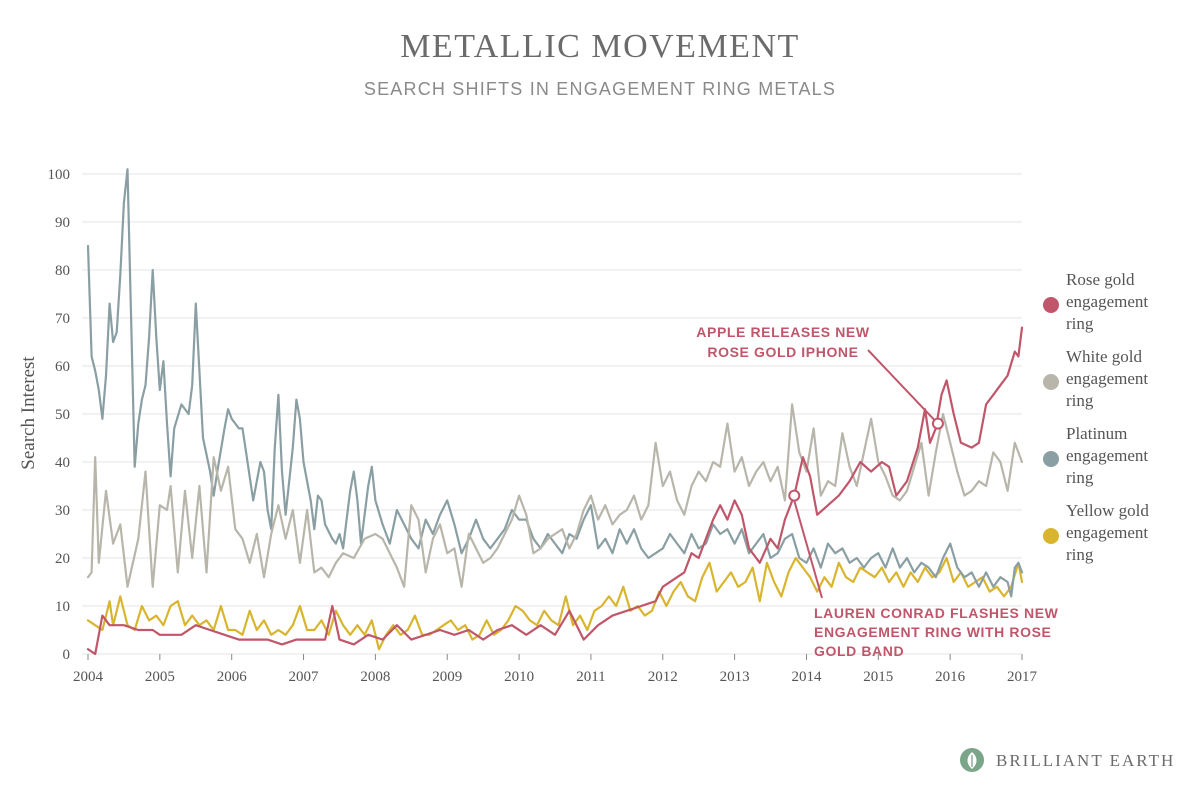 Image resolution: width=1200 pixels, height=800 pixels. What do you see at coordinates (782, 352) in the screenshot?
I see `apple-annotation-line-2: ROSE GOLD IPHONE` at bounding box center [782, 352].